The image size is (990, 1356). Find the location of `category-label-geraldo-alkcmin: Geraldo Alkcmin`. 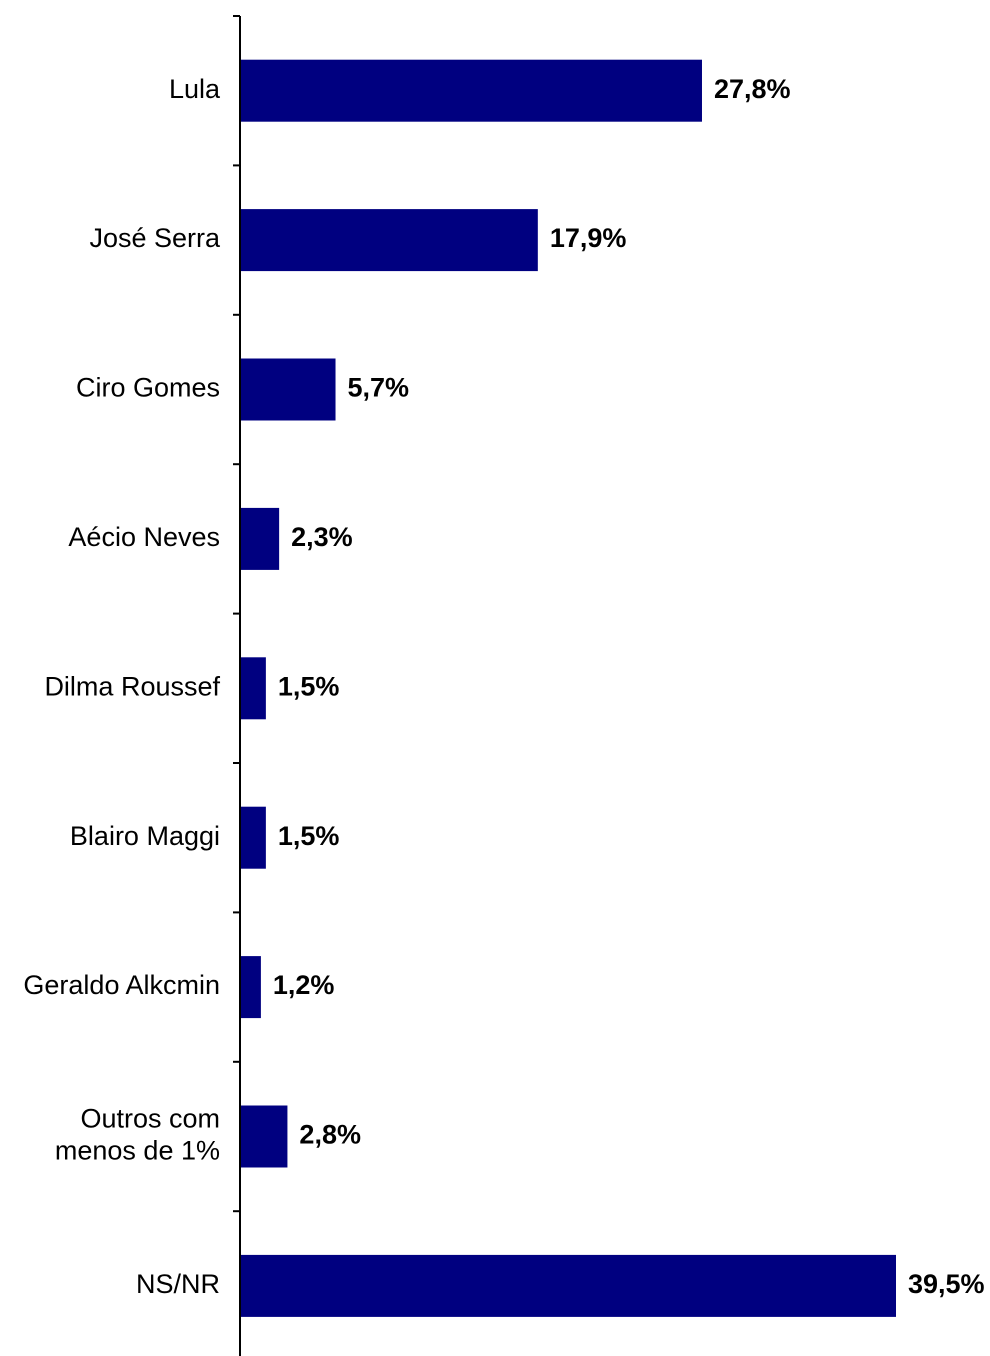

category-label-geraldo-alkcmin: Geraldo Alkcmin is located at coordinates (121, 985).